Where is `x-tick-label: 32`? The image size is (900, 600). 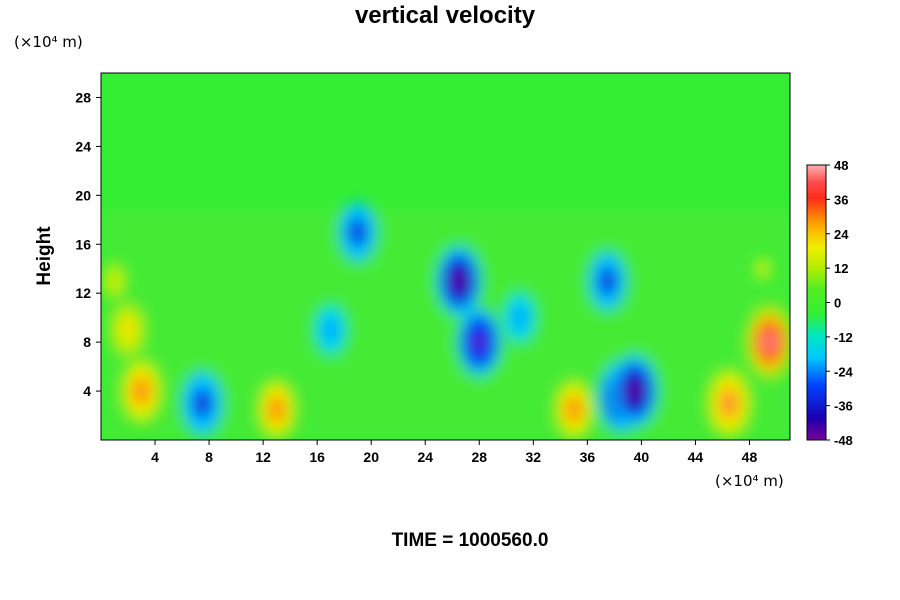 x-tick-label: 32 is located at coordinates (534, 457).